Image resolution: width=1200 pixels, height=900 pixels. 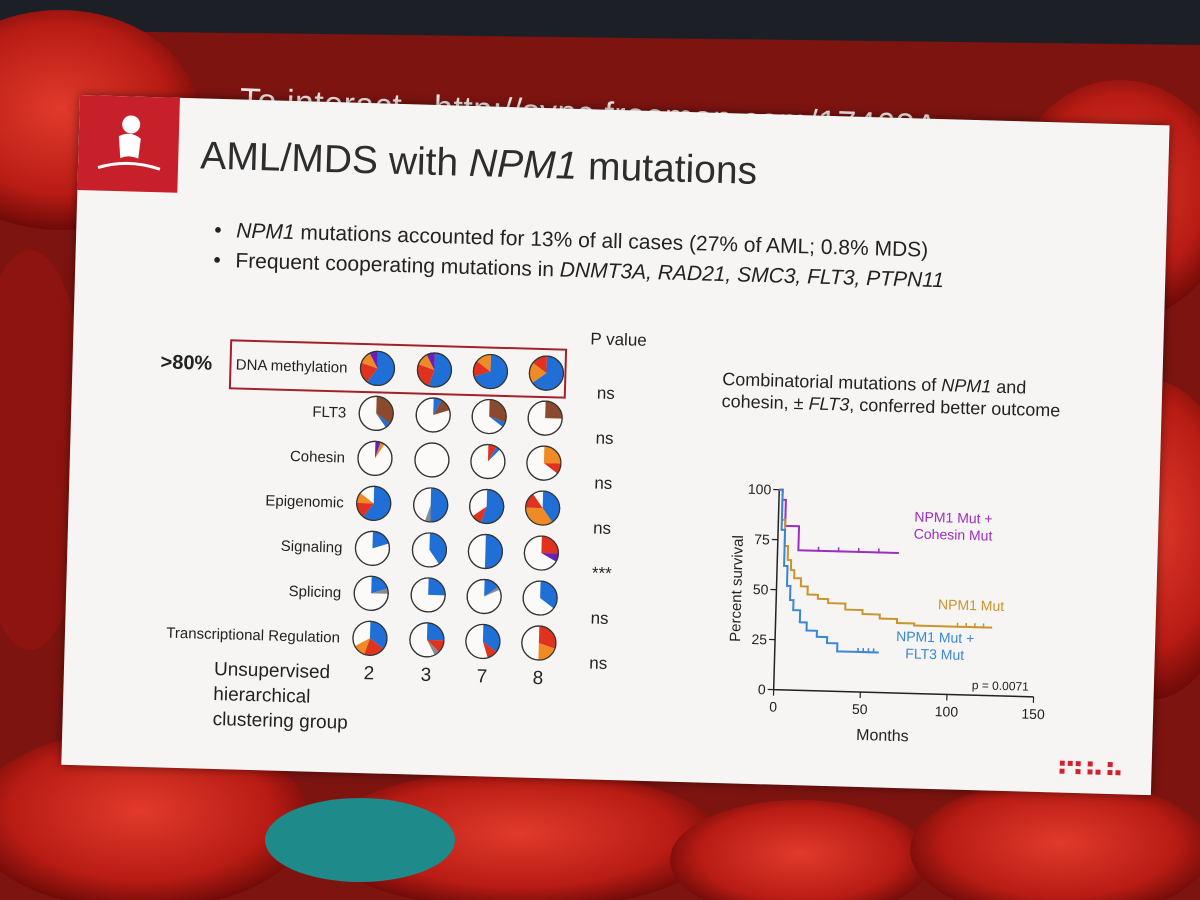 I want to click on series-label: Cohesin Mut, so click(x=953, y=534).